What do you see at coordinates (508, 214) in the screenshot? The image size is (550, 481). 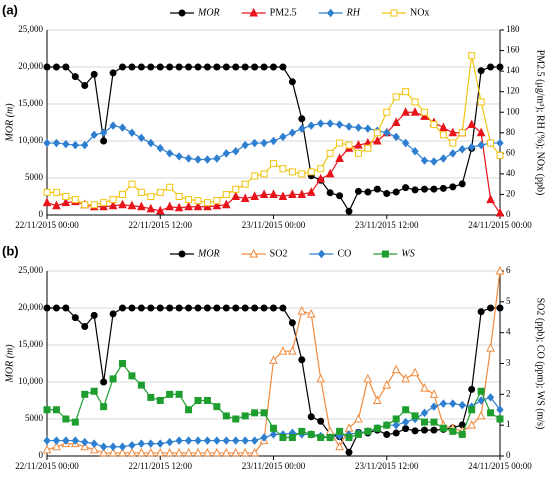 I see `y2-tick-label: 0` at bounding box center [508, 214].